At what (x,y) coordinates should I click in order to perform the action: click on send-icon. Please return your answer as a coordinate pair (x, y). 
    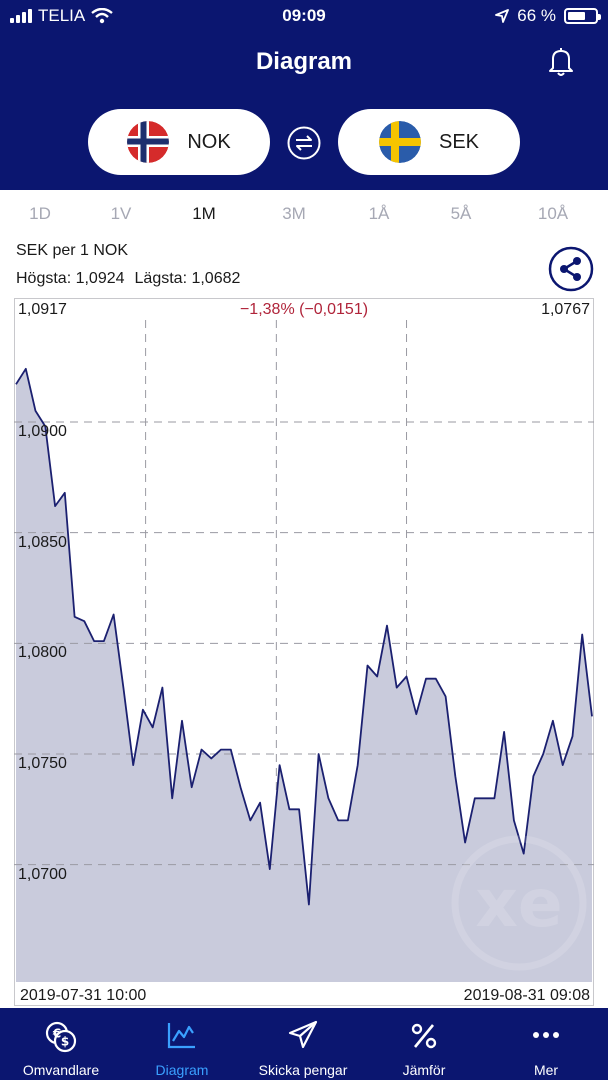
    Looking at the image, I should click on (303, 1034).